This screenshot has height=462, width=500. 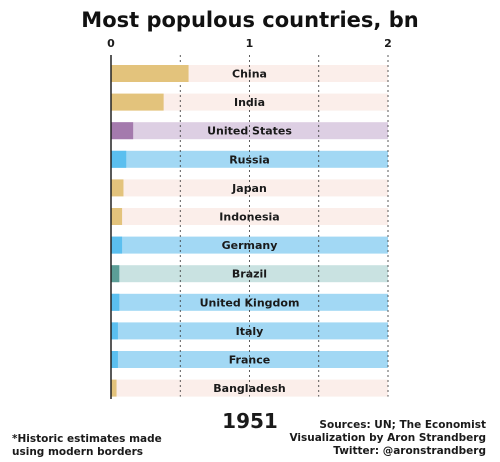 What do you see at coordinates (250, 421) in the screenshot?
I see `year-label: 1951` at bounding box center [250, 421].